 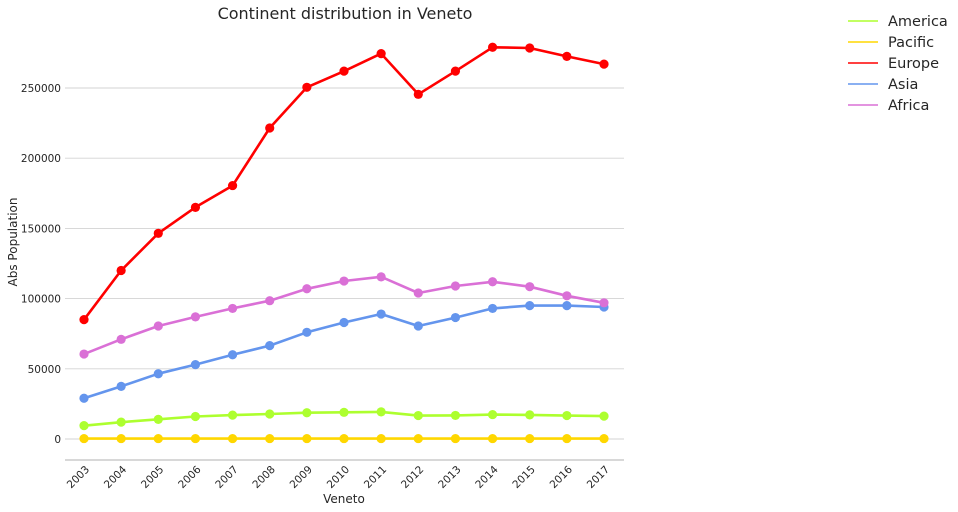 I want to click on legend-label: Asia, so click(x=903, y=85).